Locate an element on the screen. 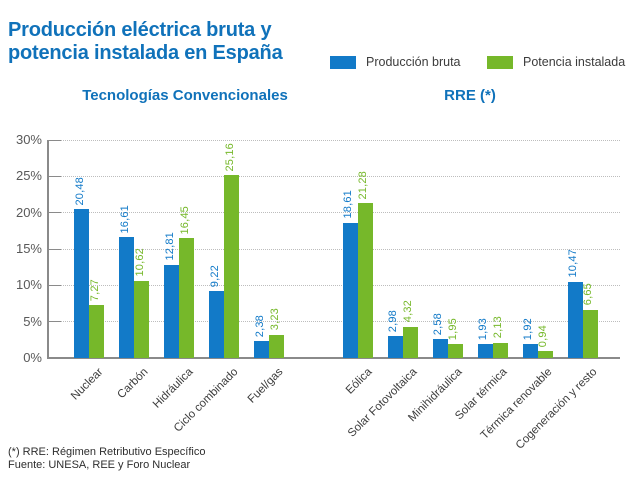 Image resolution: width=634 pixels, height=482 pixels. bar-value-label: 1,95 is located at coordinates (453, 328).